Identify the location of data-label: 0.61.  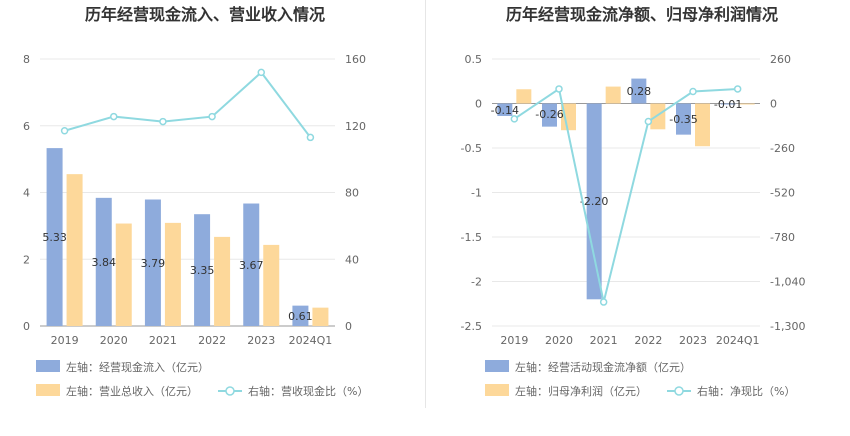
(300, 316).